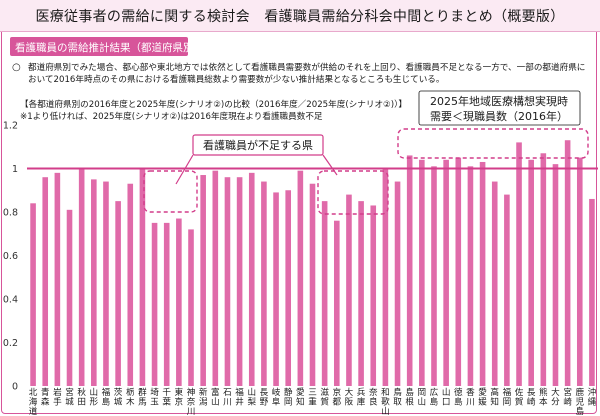  What do you see at coordinates (215, 392) in the screenshot?
I see `x-tick-label: 富` at bounding box center [215, 392].